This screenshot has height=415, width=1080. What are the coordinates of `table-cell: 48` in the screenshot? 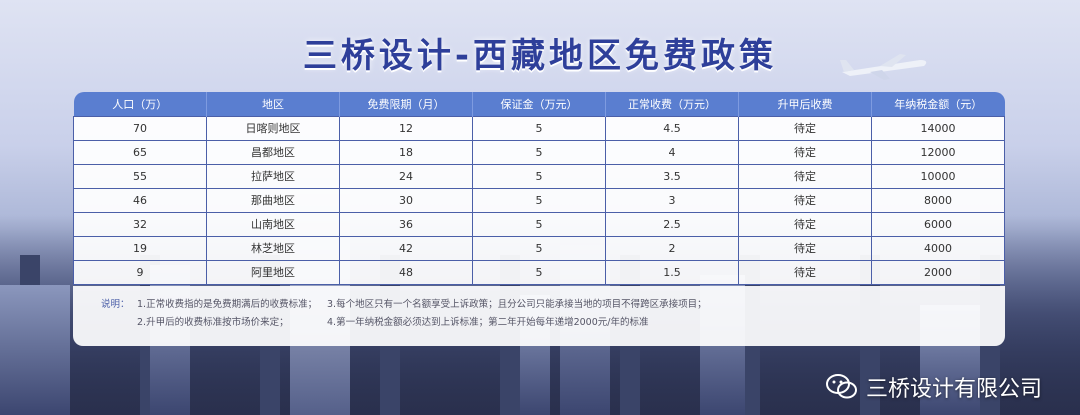 It's located at (406, 272).